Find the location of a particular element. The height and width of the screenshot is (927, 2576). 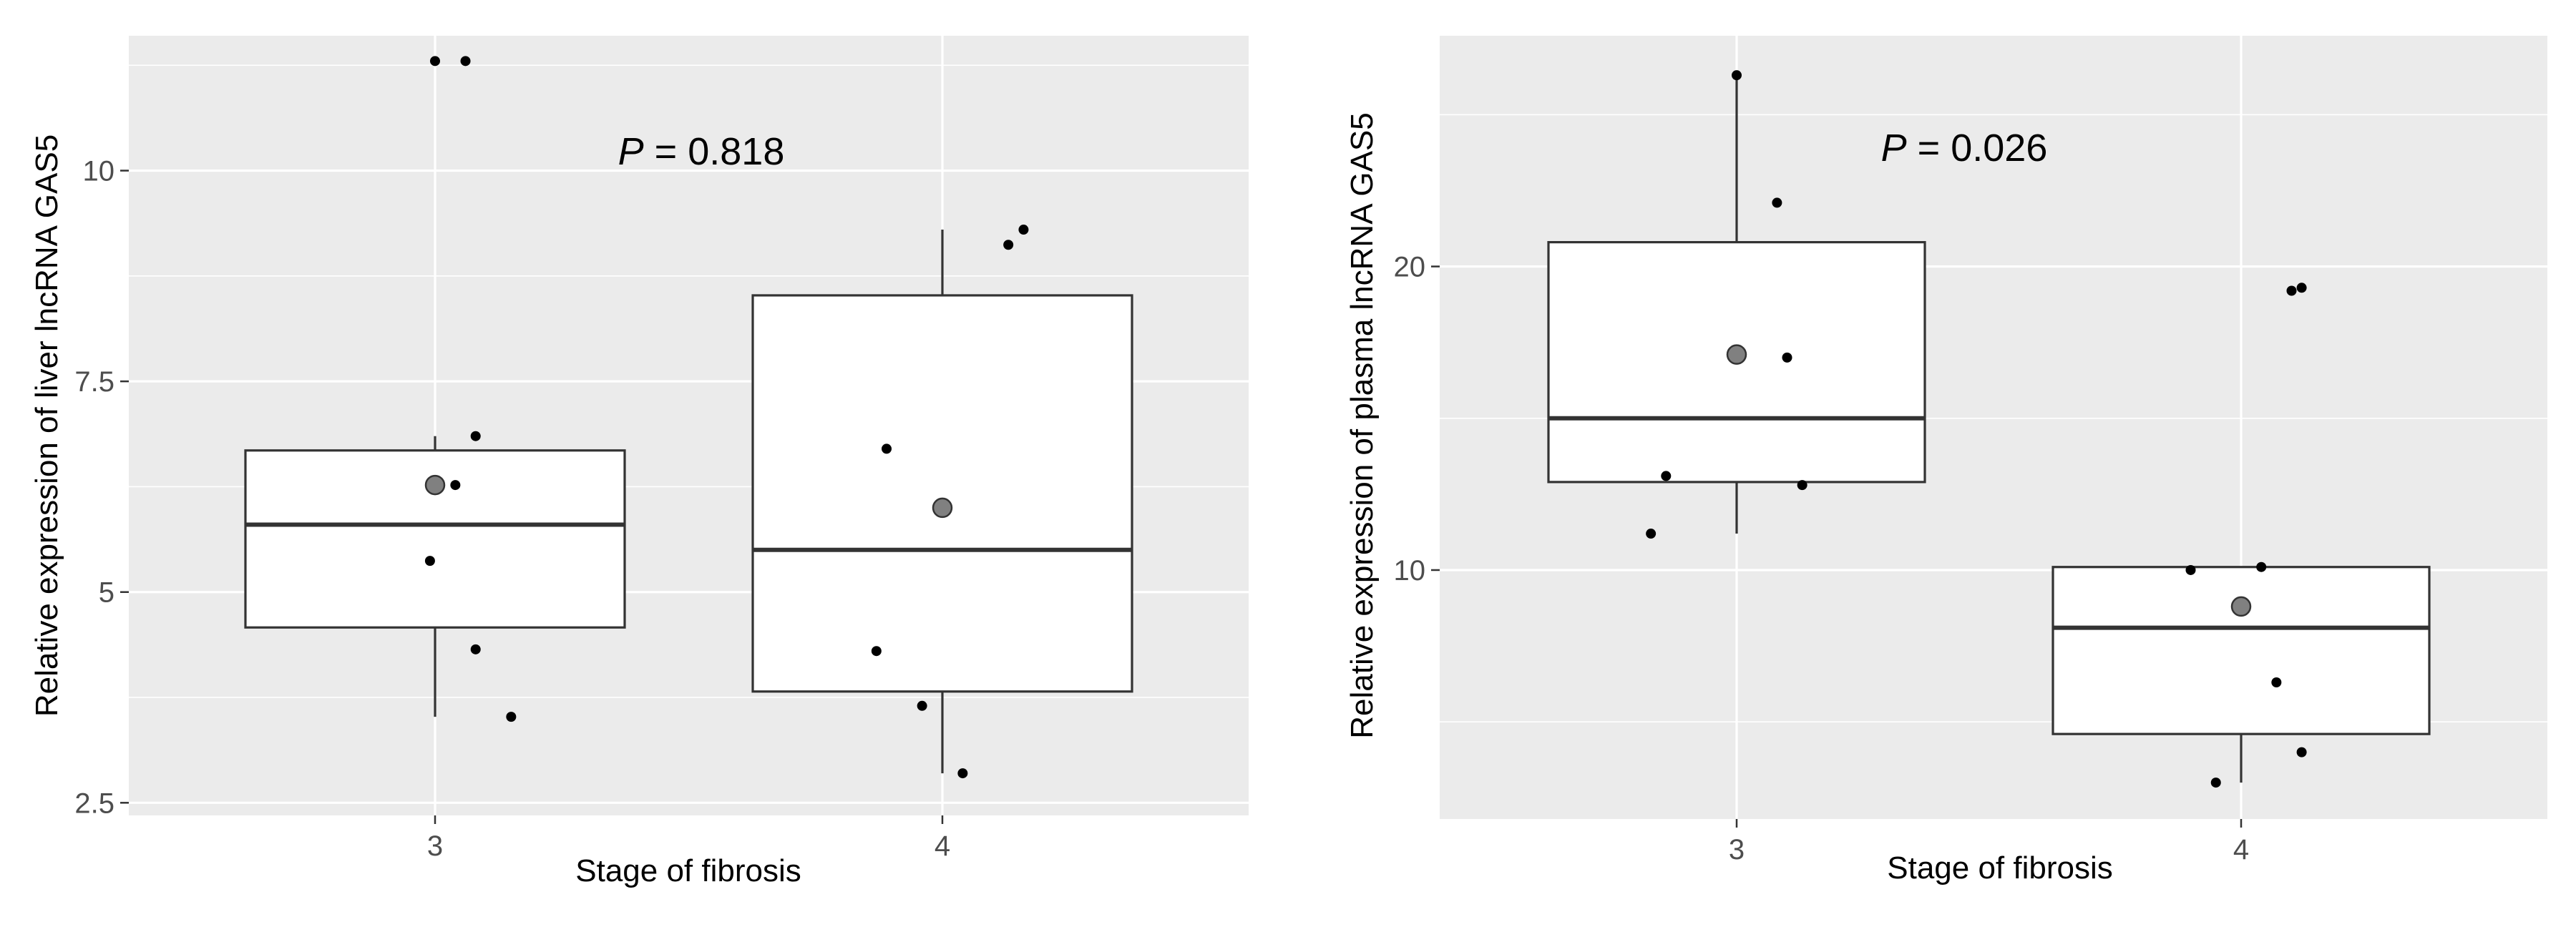

left-p-symbol: P is located at coordinates (631, 151).